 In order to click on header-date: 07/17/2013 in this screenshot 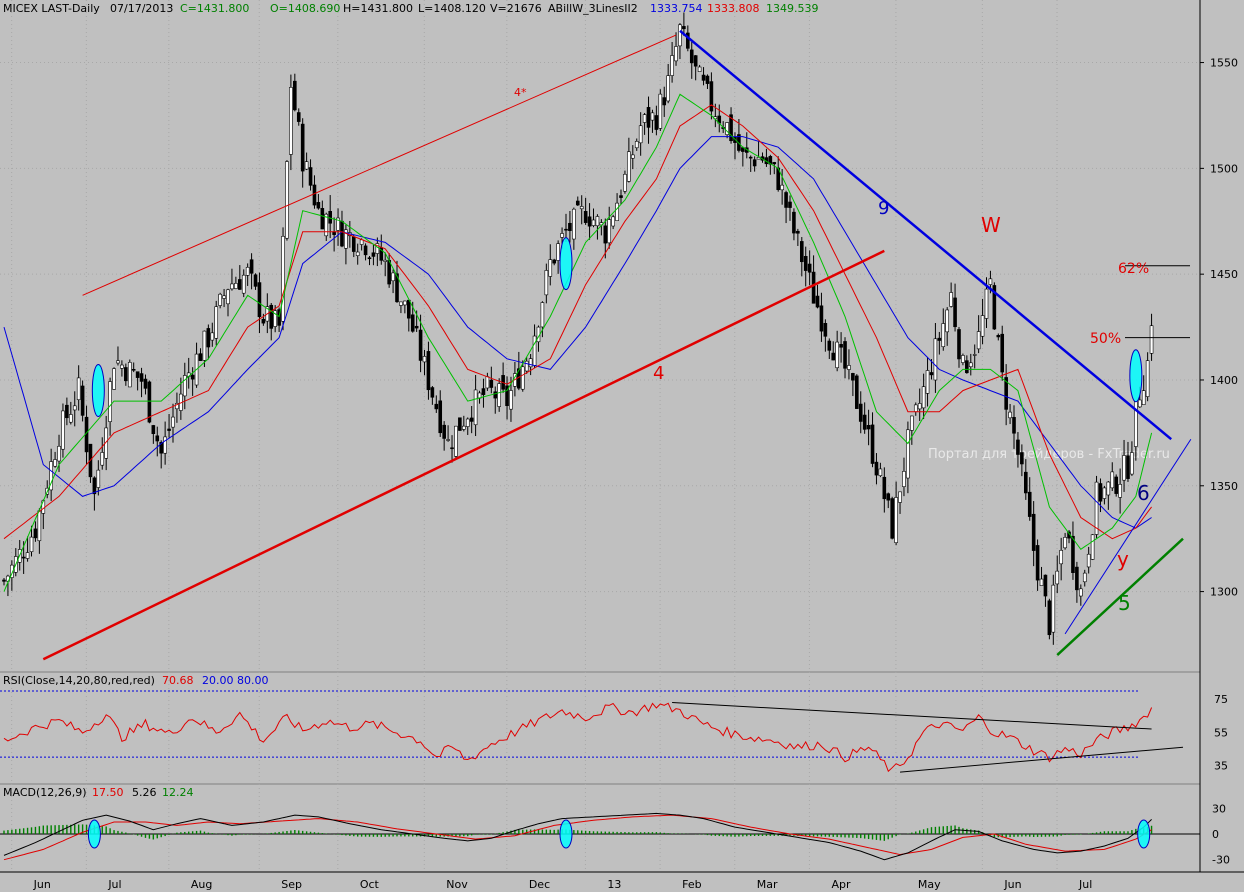, I will do `click(141, 8)`.